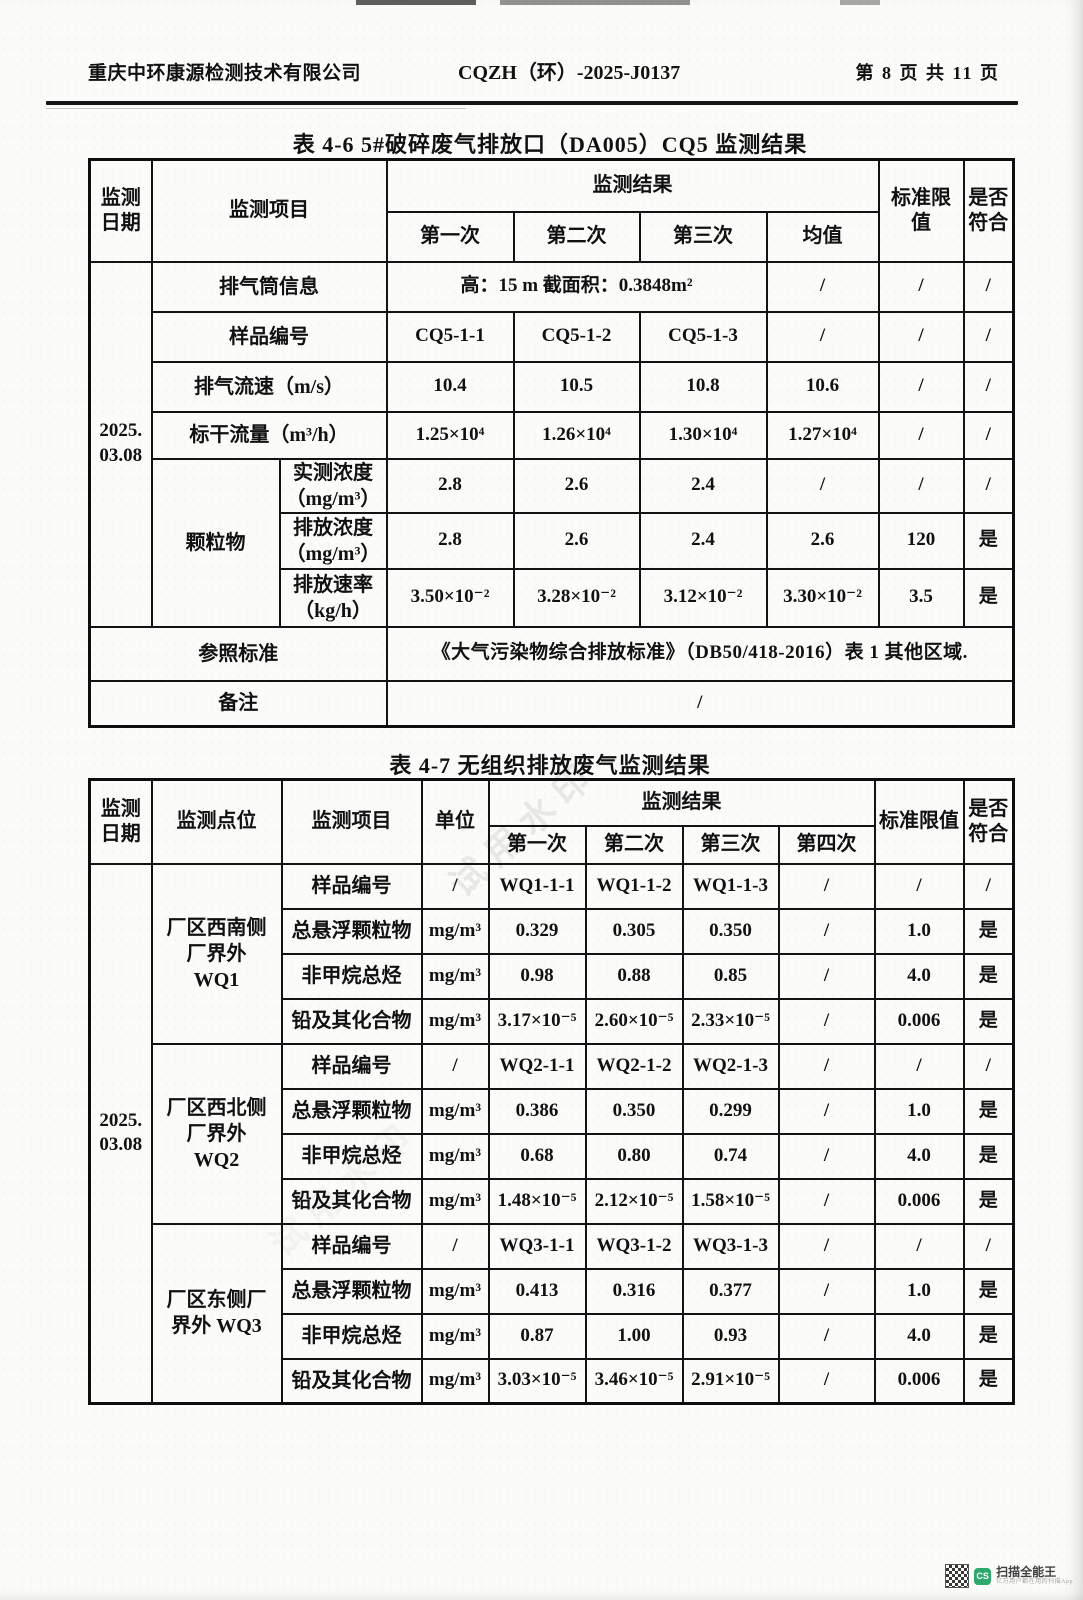  I want to click on cell: 监测日期, so click(120, 821).